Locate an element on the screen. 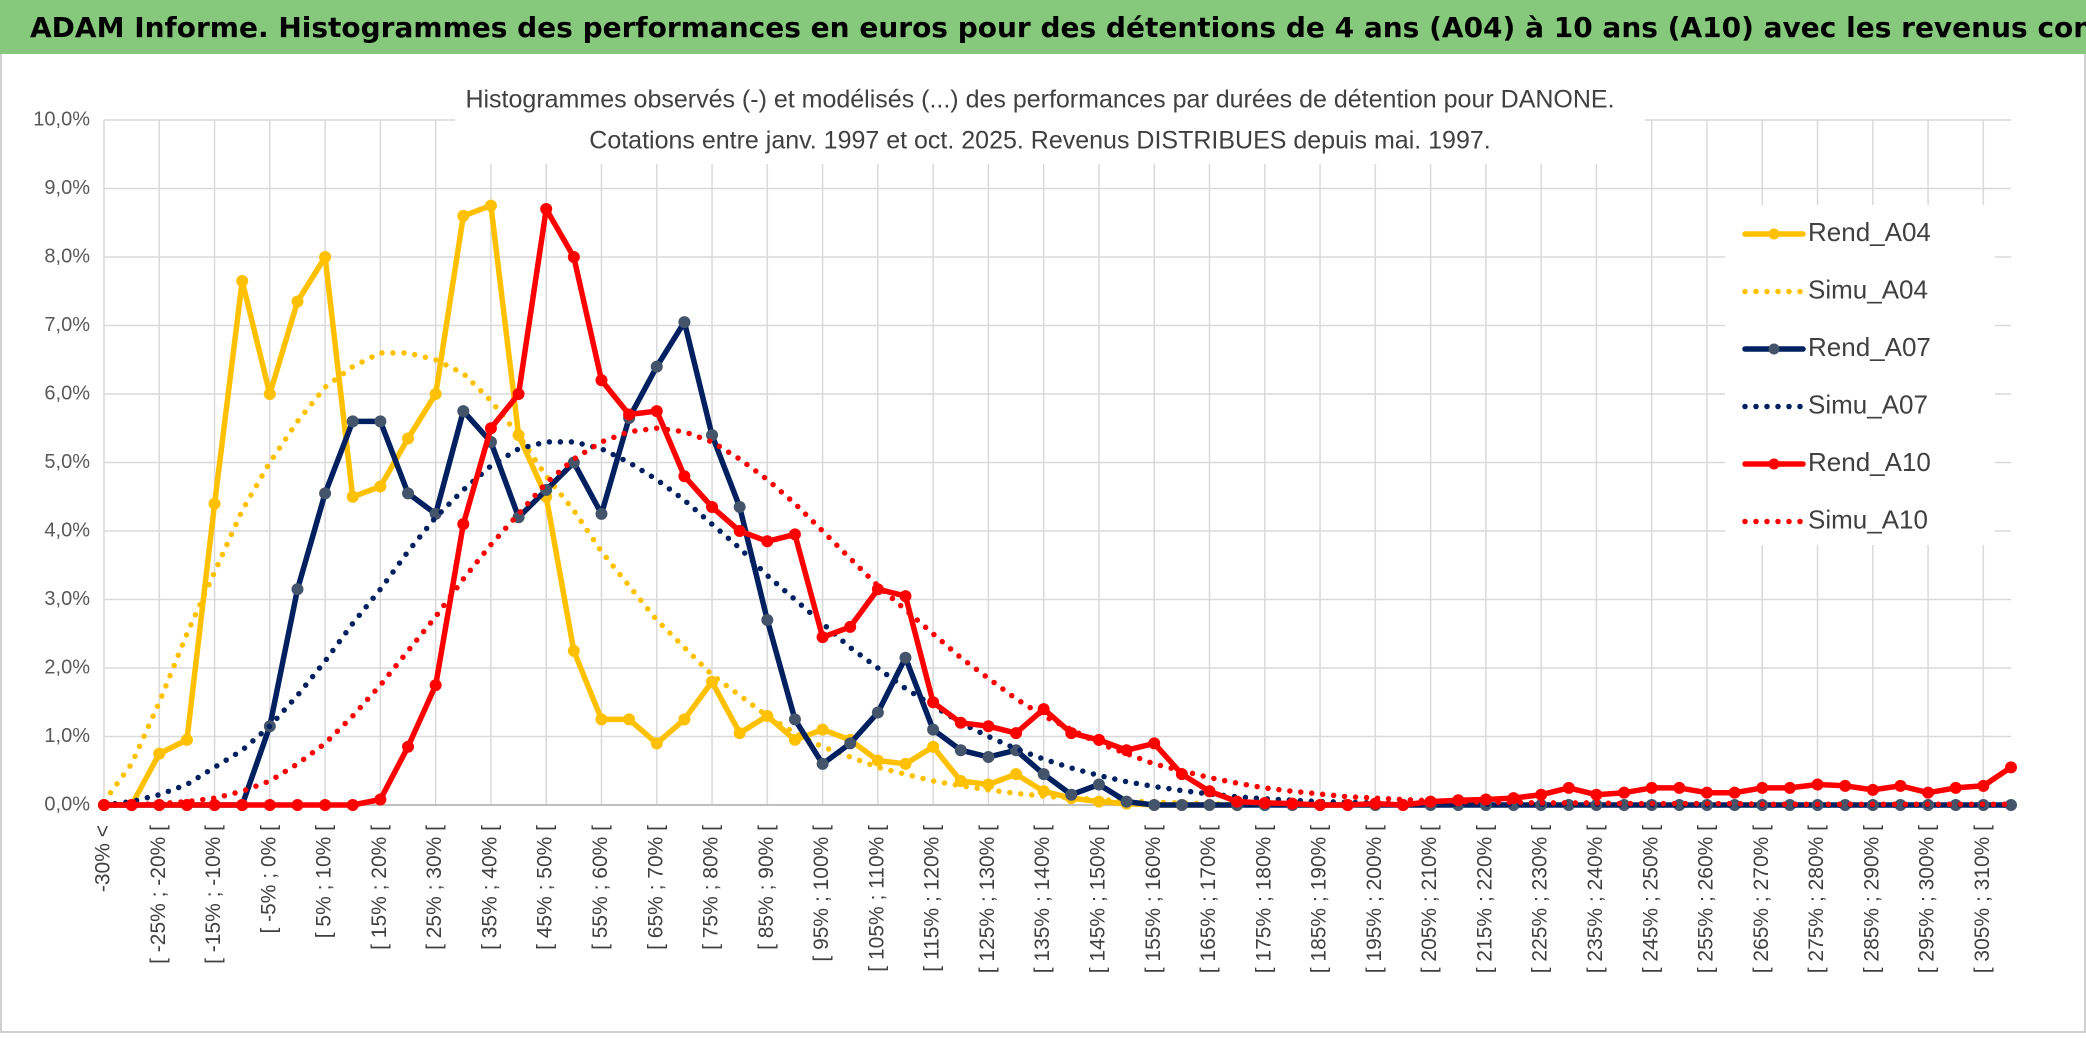 The image size is (2086, 1038). x-tick-label: [ 215% ; 220% [ is located at coordinates (1484, 899).